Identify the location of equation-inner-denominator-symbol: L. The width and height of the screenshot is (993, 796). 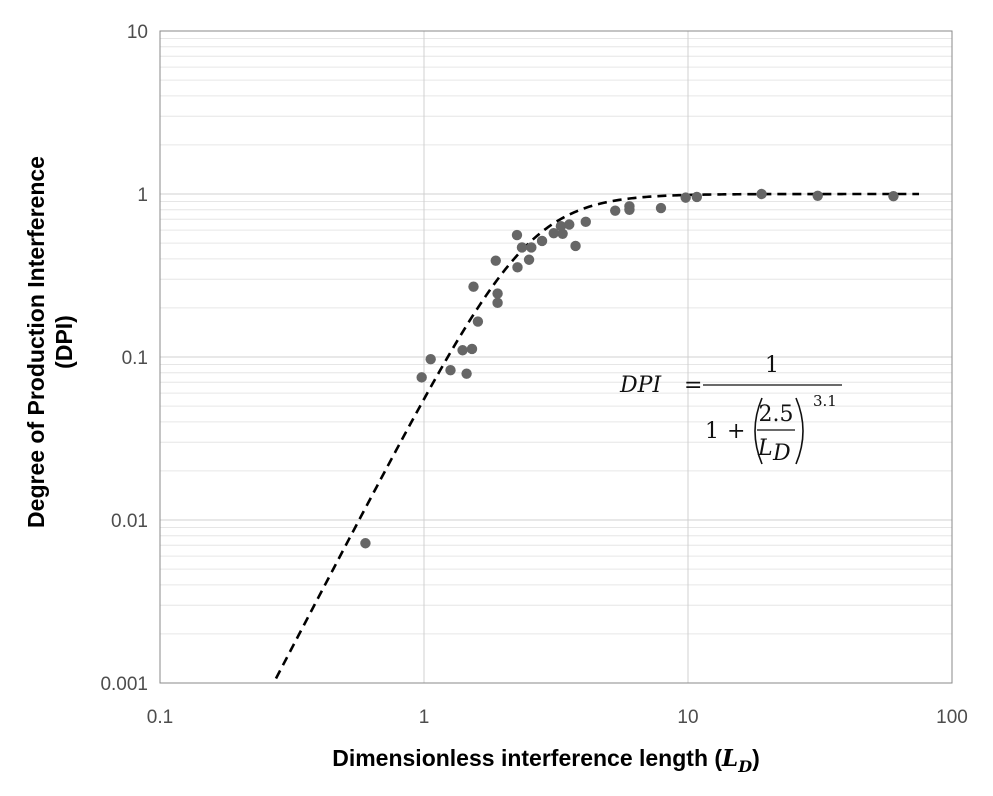
(765, 448).